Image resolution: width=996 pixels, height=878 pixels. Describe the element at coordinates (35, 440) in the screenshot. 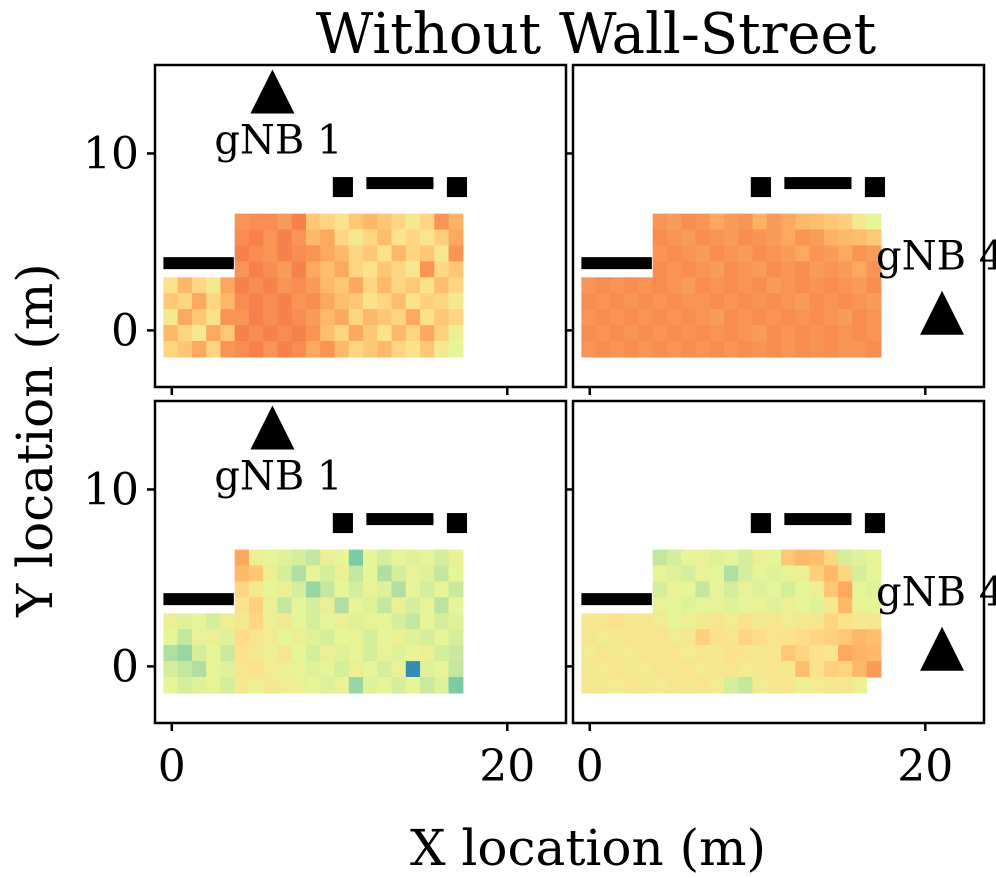

I see `y-axis-label: Y location (m)` at that location.